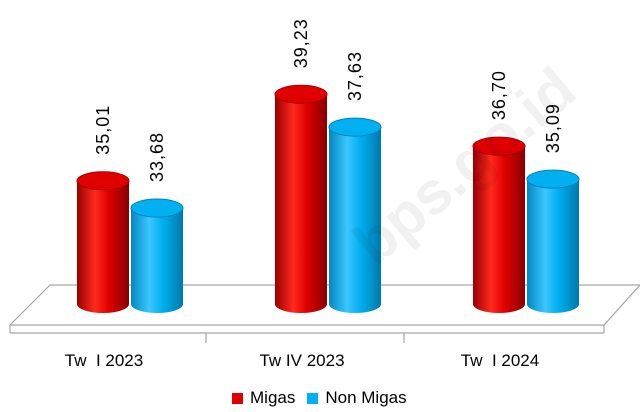 This screenshot has width=640, height=412. I want to click on data-label: 33,68, so click(157, 157).